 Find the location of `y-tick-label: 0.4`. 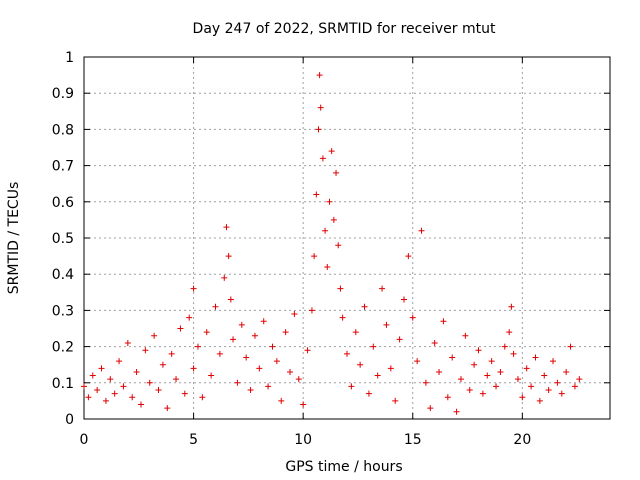

y-tick-label: 0.4 is located at coordinates (63, 275).